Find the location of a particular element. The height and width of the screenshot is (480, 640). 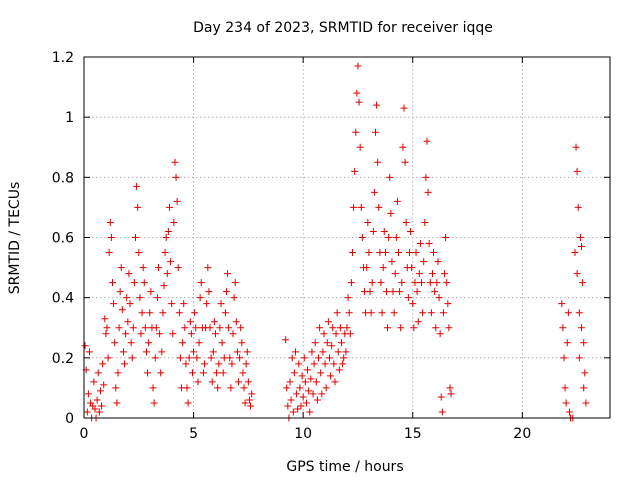

x-tick-label: 5 is located at coordinates (193, 434).